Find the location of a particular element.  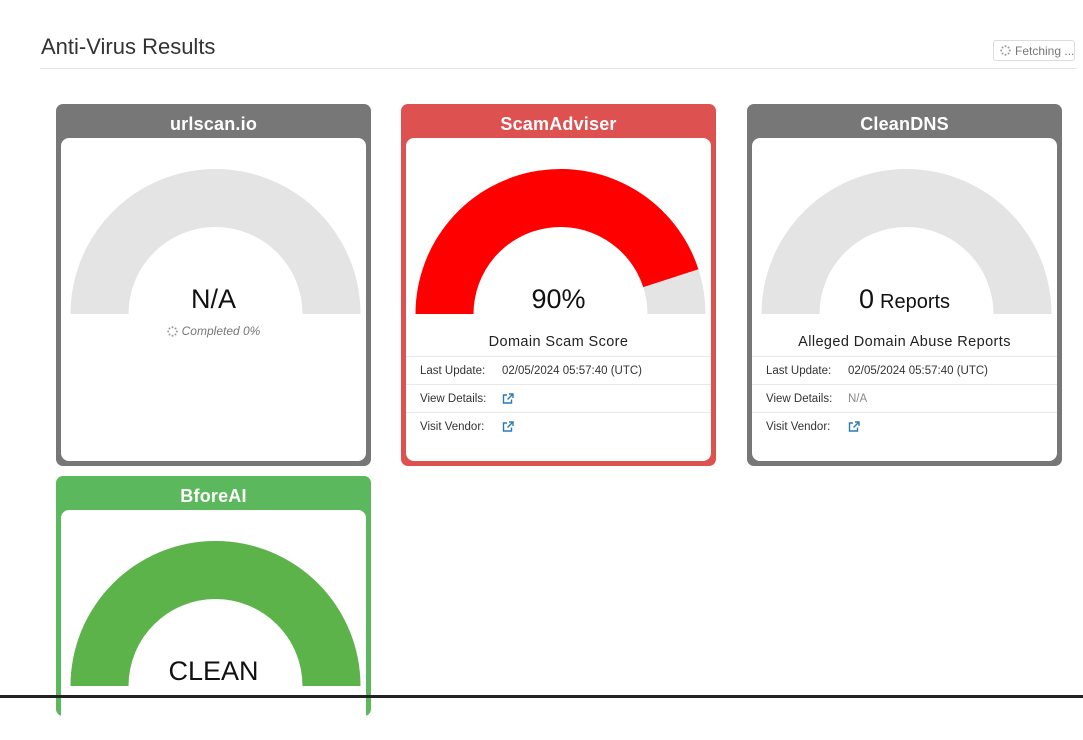

gauge-value: 0 Reports is located at coordinates (904, 299).